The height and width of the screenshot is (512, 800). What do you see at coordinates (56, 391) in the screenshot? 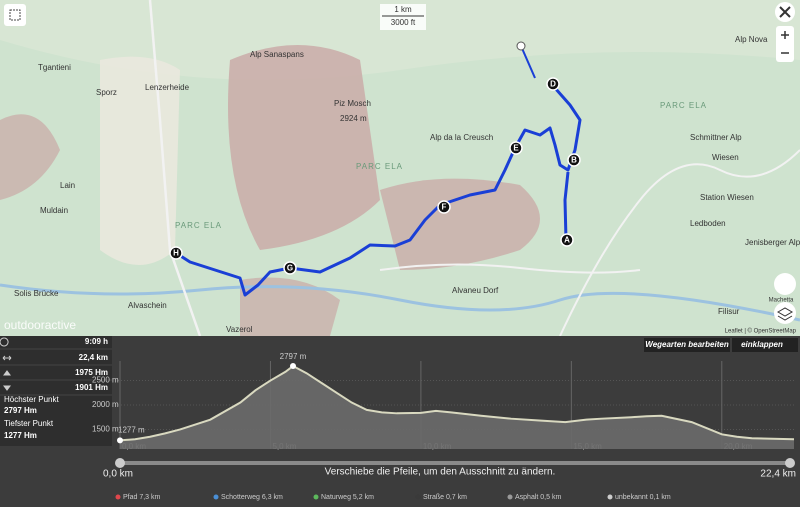
I see `stats-panel` at bounding box center [56, 391].